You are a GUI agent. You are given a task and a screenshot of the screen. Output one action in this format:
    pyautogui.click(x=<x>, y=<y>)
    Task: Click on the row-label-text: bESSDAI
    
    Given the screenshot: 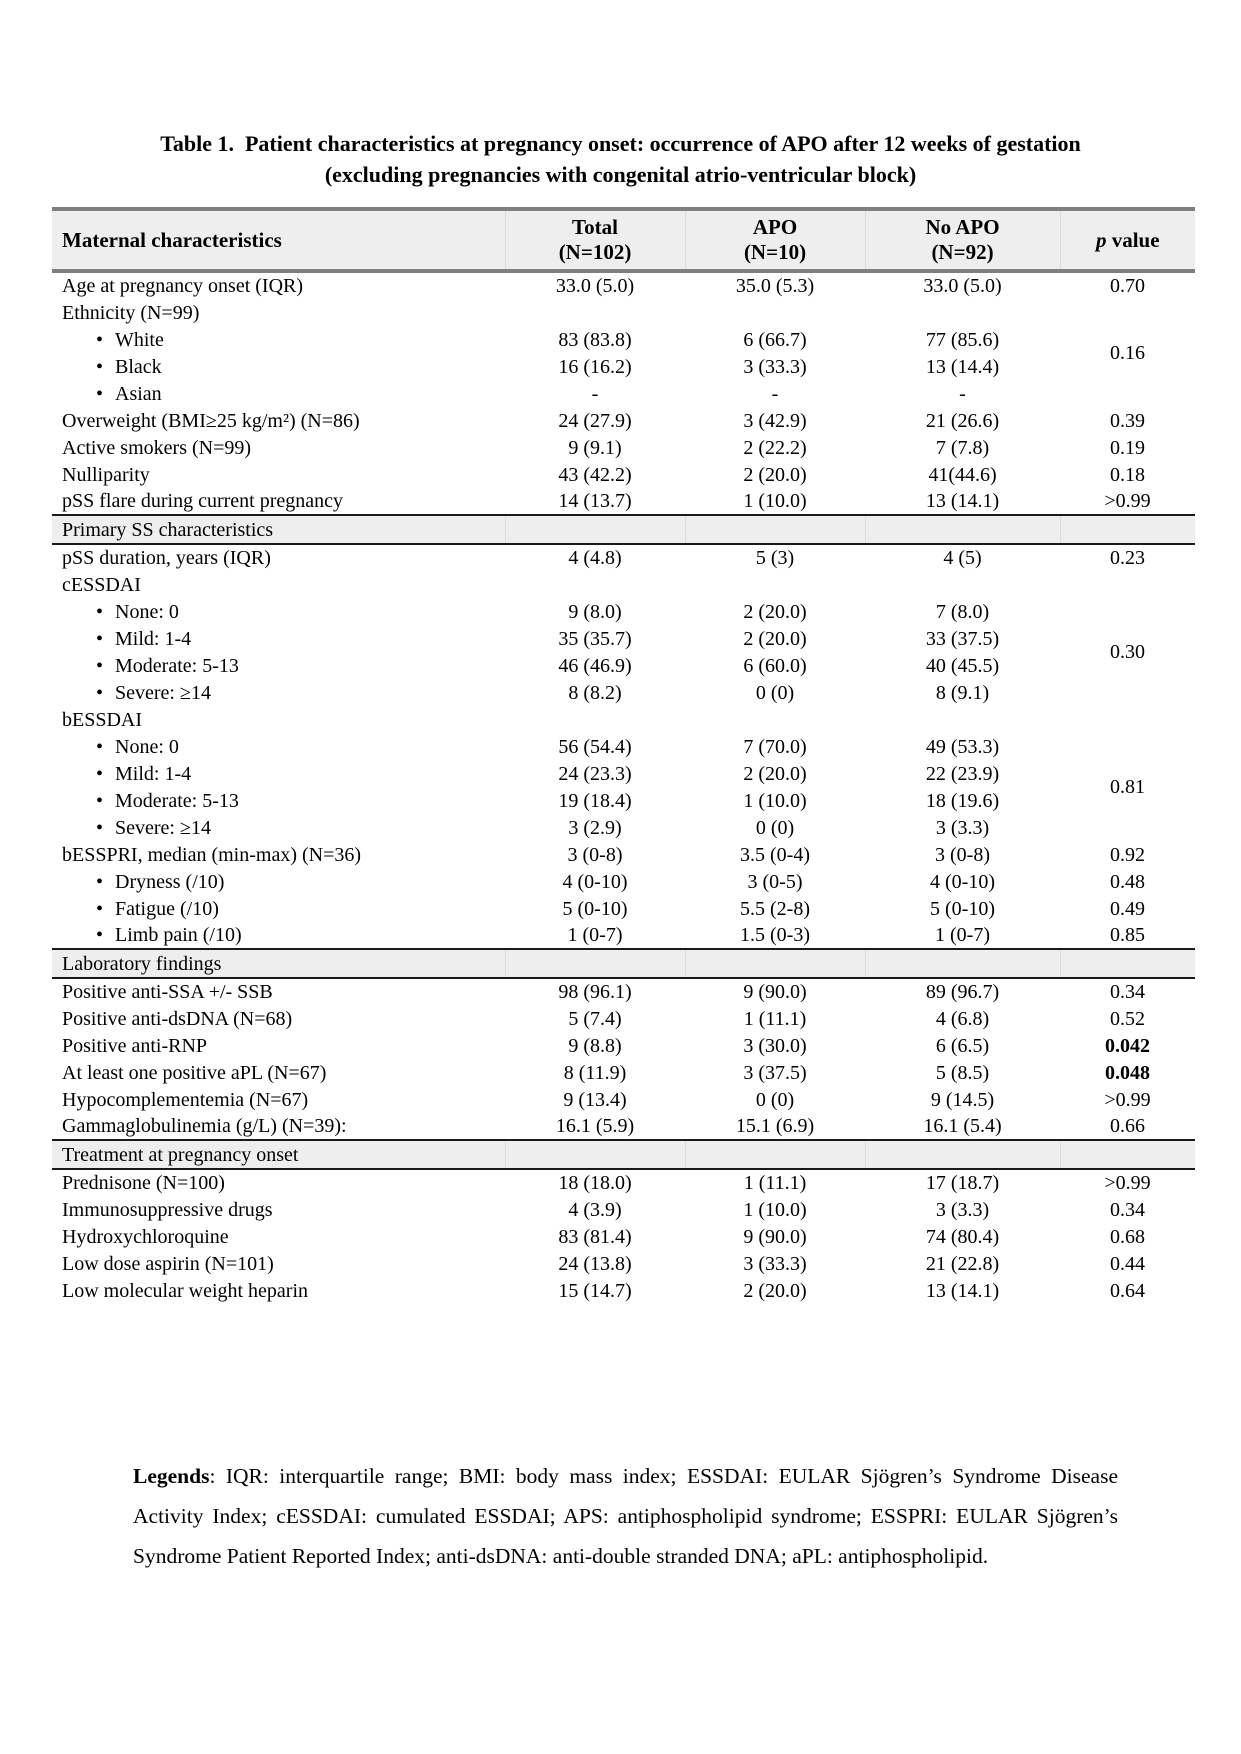 What is the action you would take?
    pyautogui.click(x=102, y=719)
    